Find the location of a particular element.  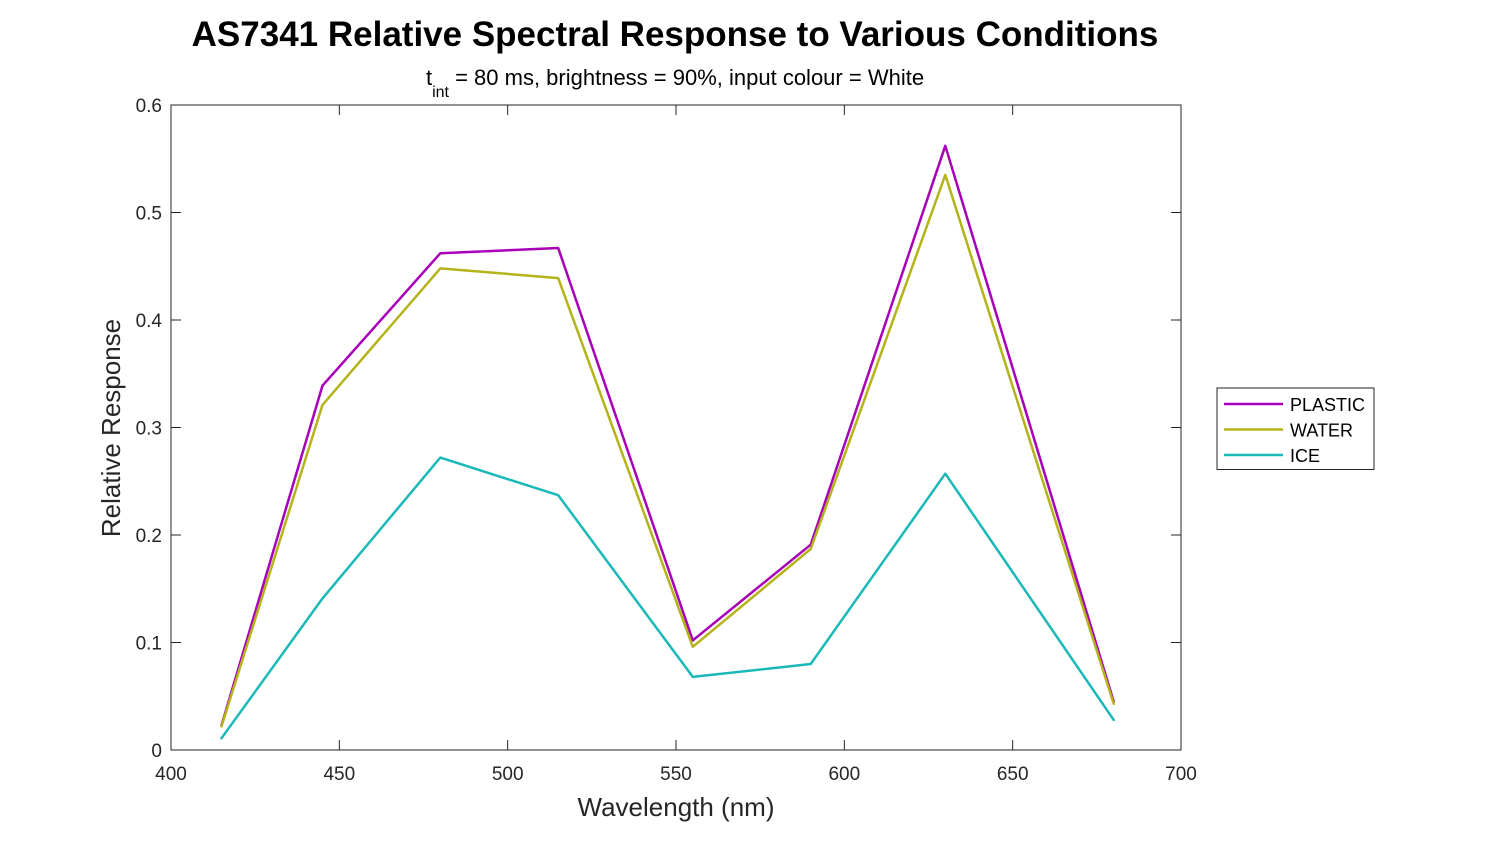

x-tick-label: 500 is located at coordinates (508, 774).